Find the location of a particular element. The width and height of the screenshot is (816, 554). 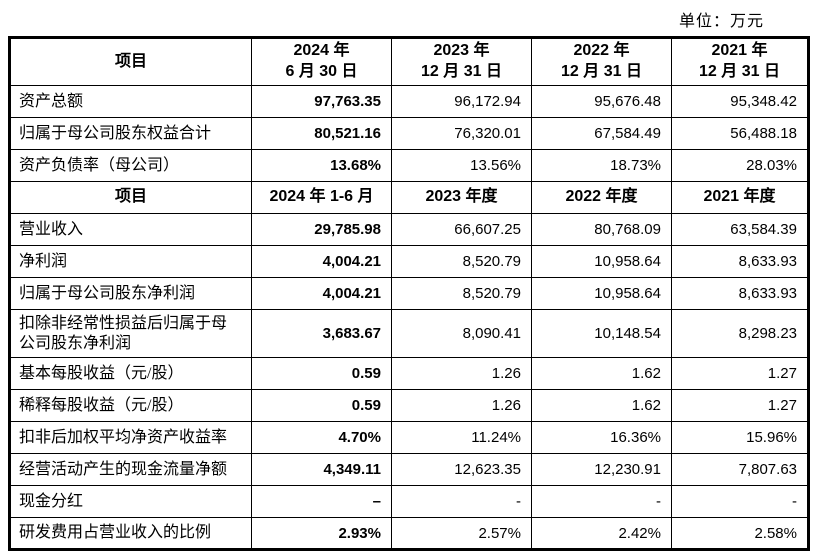

value-cell: 4,349.11 is located at coordinates (321, 469).